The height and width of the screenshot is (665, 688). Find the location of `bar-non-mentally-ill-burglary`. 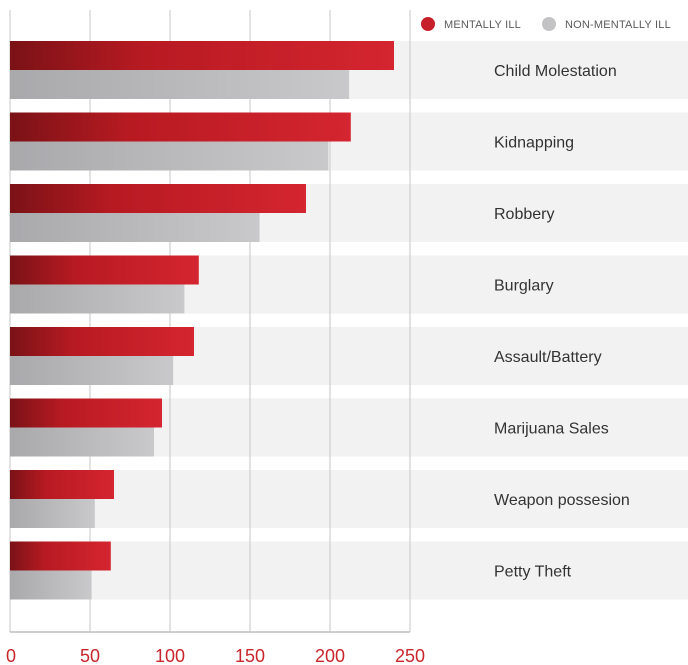

bar-non-mentally-ill-burglary is located at coordinates (97, 299).